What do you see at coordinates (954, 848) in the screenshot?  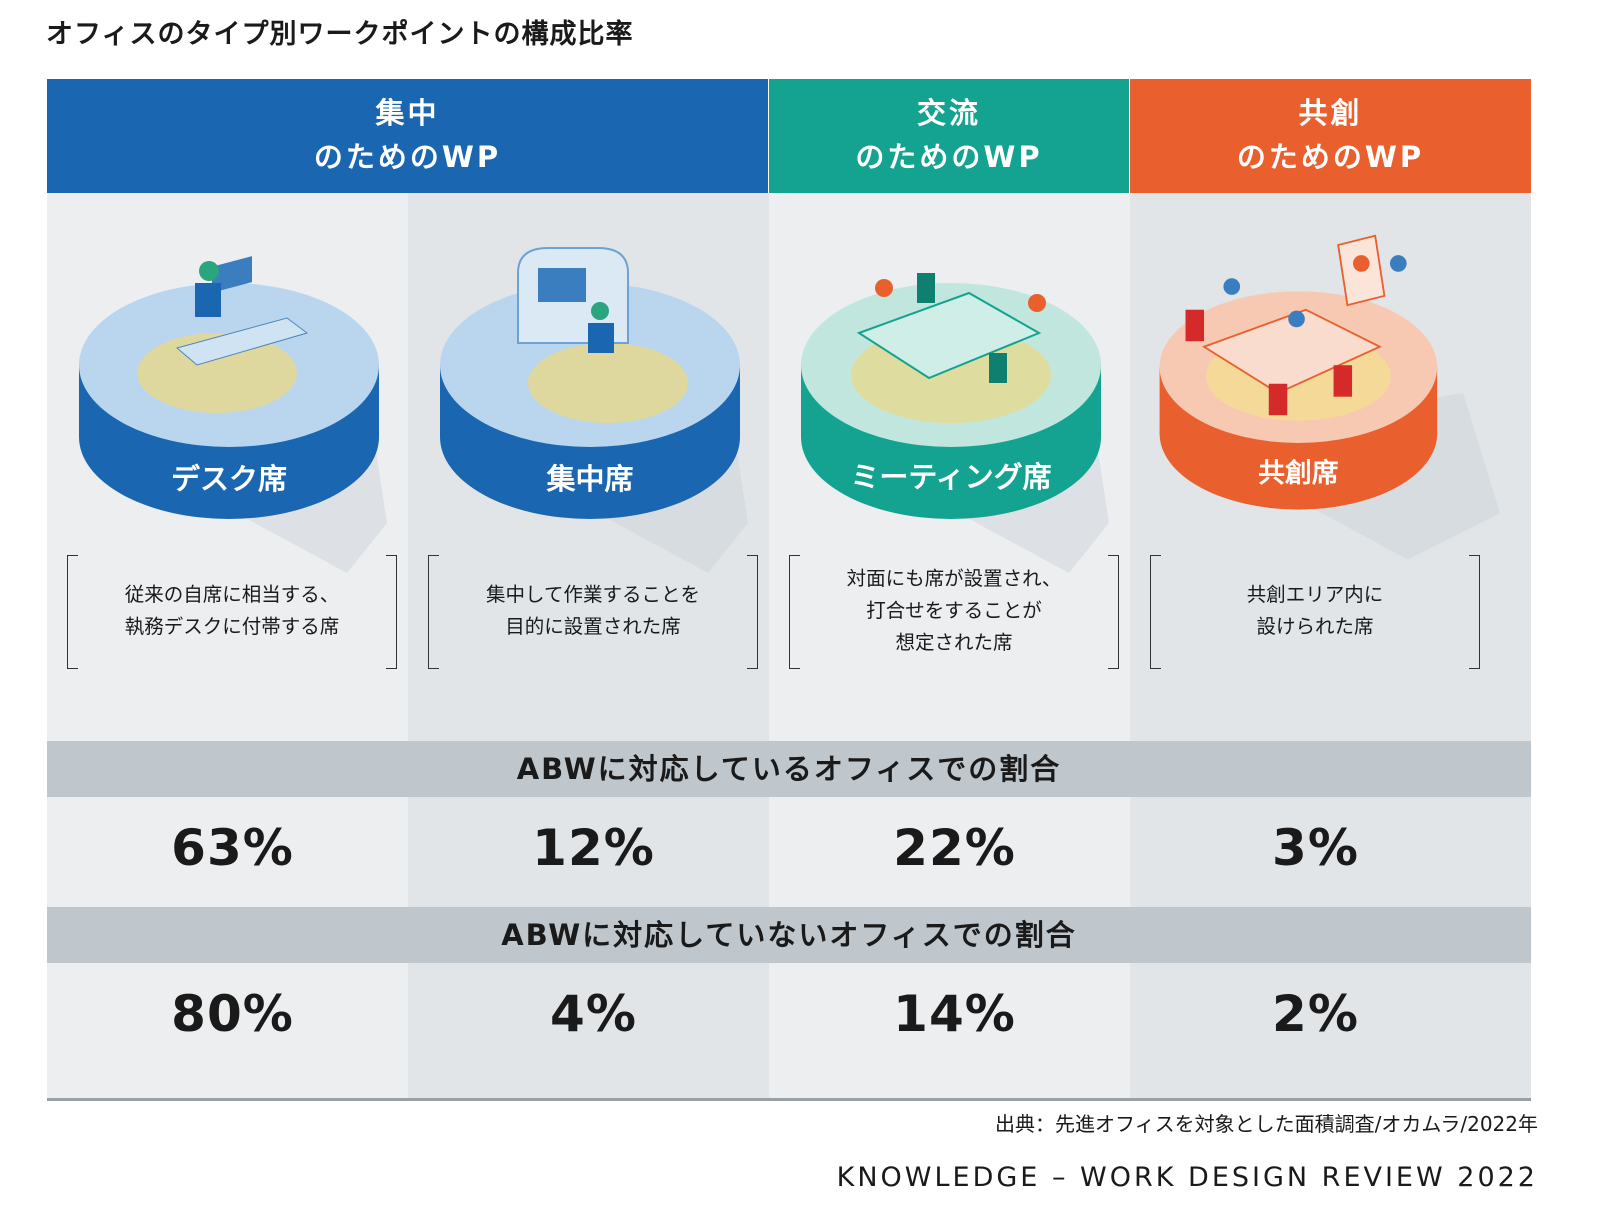 I see `abw-meeting-value: 22%` at bounding box center [954, 848].